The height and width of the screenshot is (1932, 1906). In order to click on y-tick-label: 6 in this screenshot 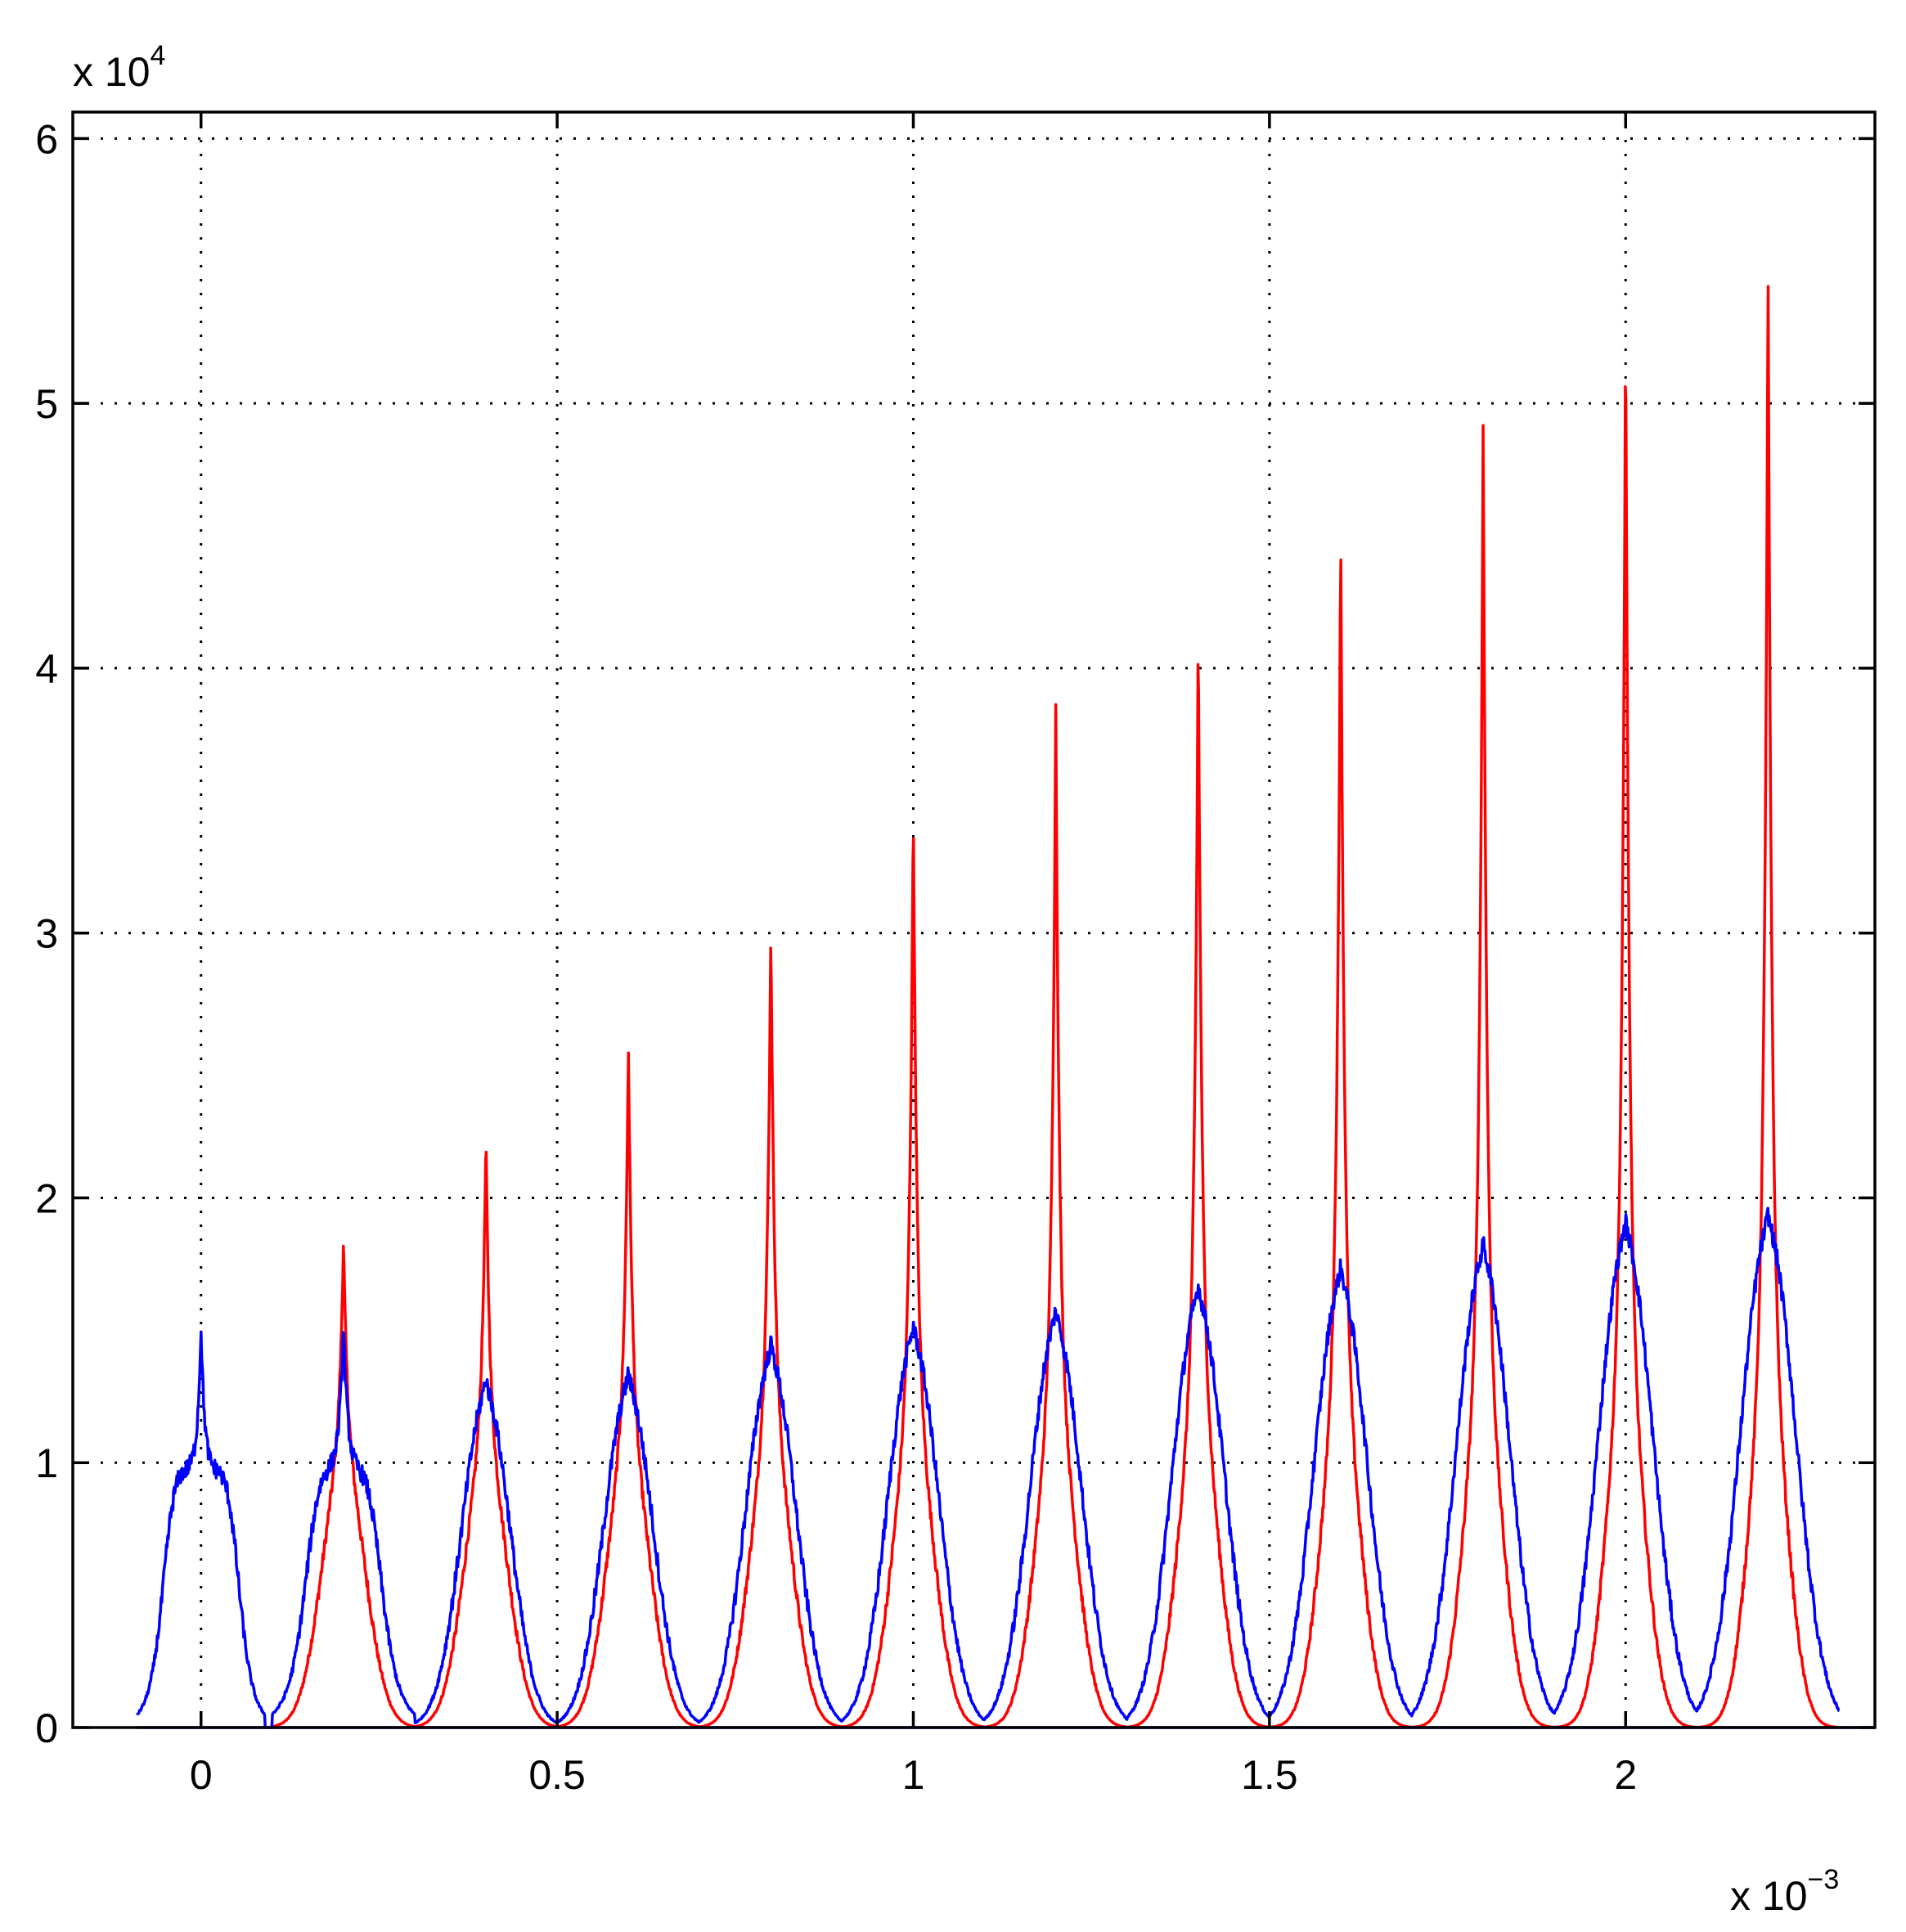, I will do `click(46, 139)`.